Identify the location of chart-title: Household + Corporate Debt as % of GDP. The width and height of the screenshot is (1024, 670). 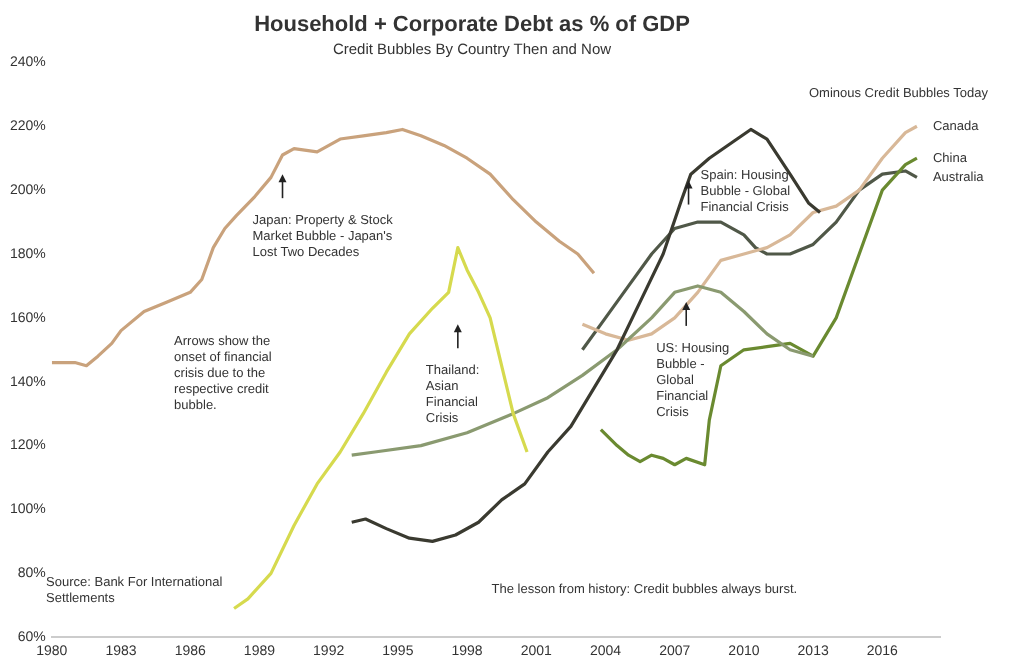
(472, 25).